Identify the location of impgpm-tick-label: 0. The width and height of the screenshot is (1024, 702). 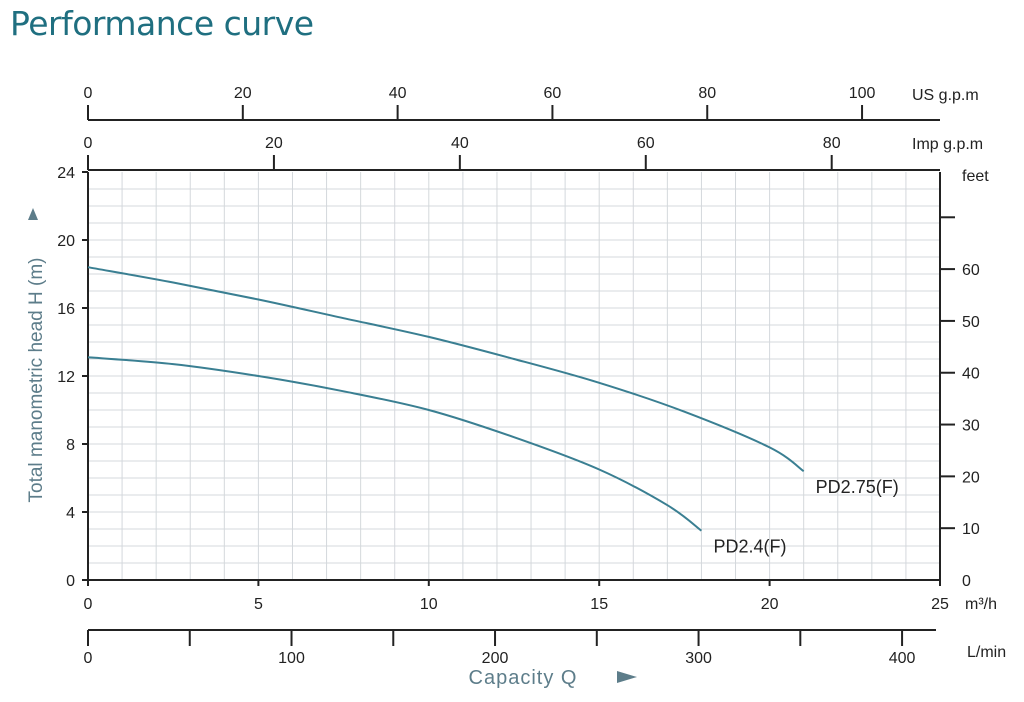
(88, 143).